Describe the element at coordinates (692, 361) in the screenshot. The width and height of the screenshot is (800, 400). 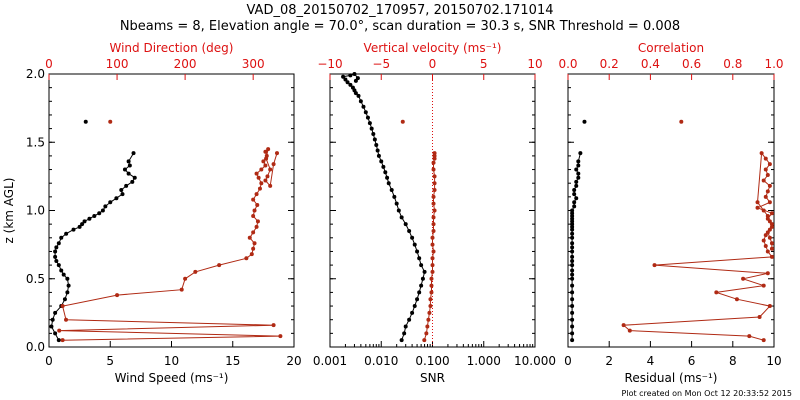
I see `x-bottom-tick-label: 6` at that location.